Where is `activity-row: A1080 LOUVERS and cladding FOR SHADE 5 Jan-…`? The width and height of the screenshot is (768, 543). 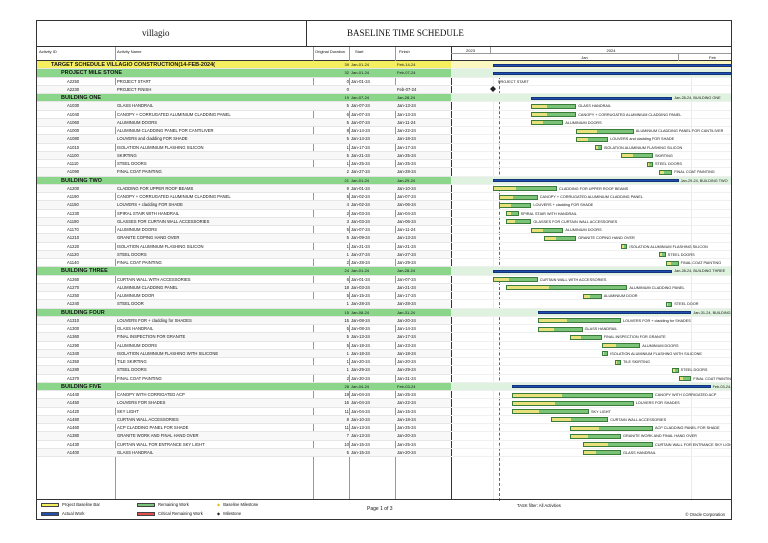
activity-row: A1080 LOUVERS and cladding FOR SHADE 5 Jan-… is located at coordinates (244, 139).